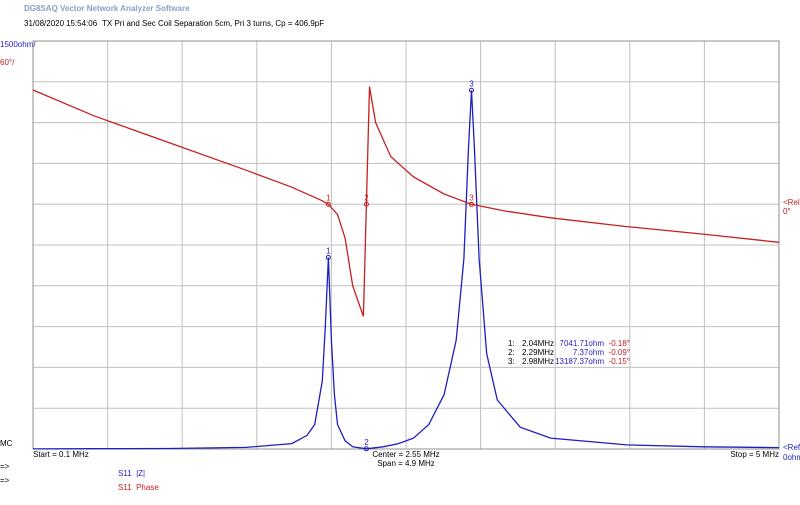  Describe the element at coordinates (538, 352) in the screenshot. I see `marker-freq: 2.29MHz` at that location.